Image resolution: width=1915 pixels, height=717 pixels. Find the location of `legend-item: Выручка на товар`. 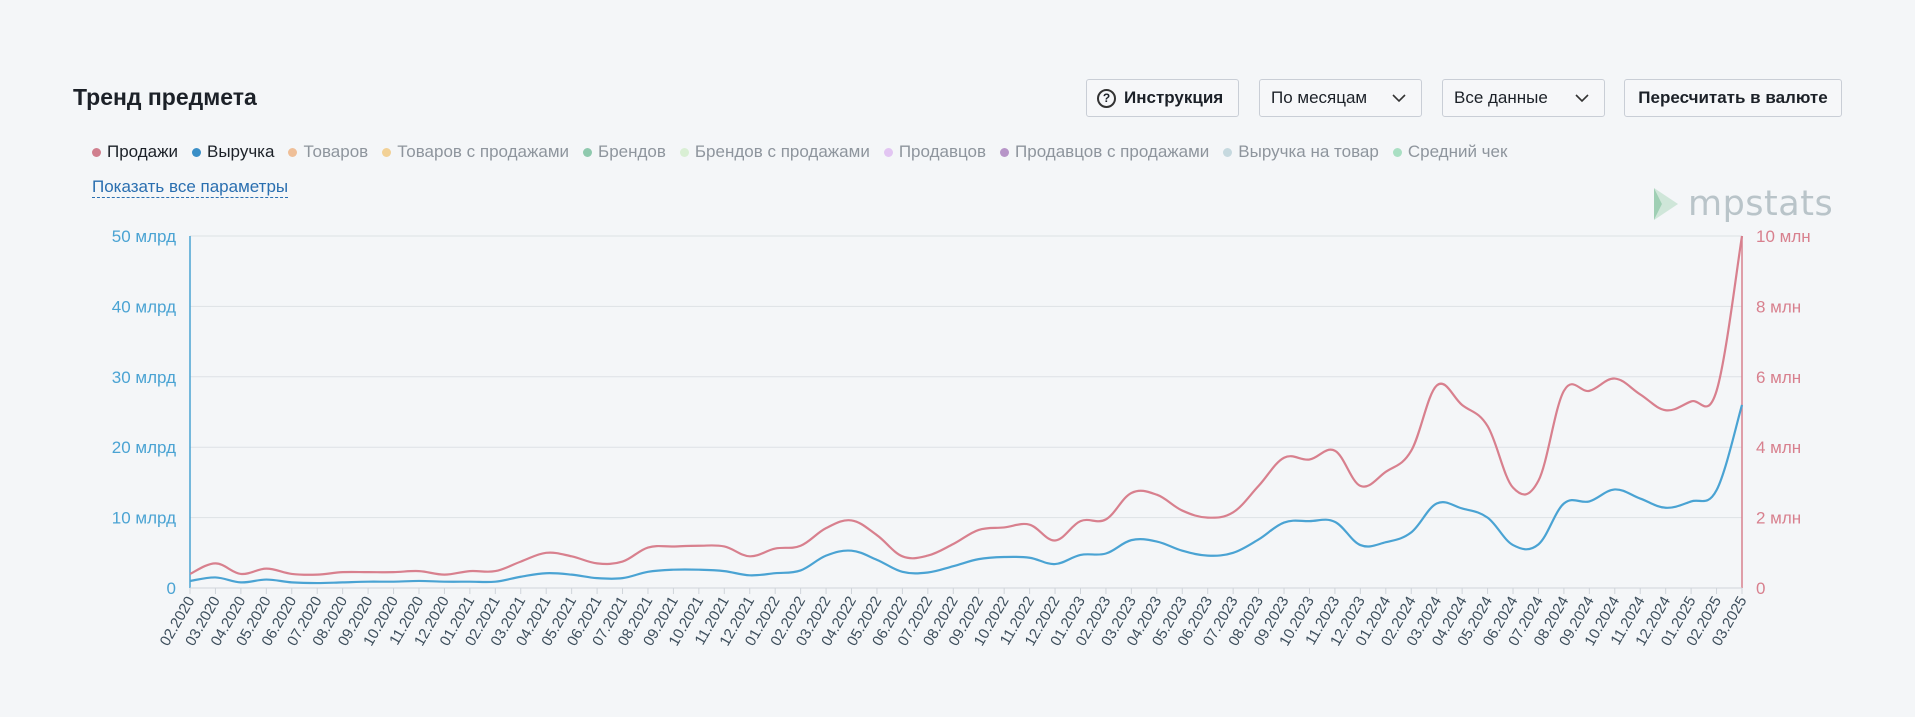

legend-item: Выручка на товар is located at coordinates (1301, 152).